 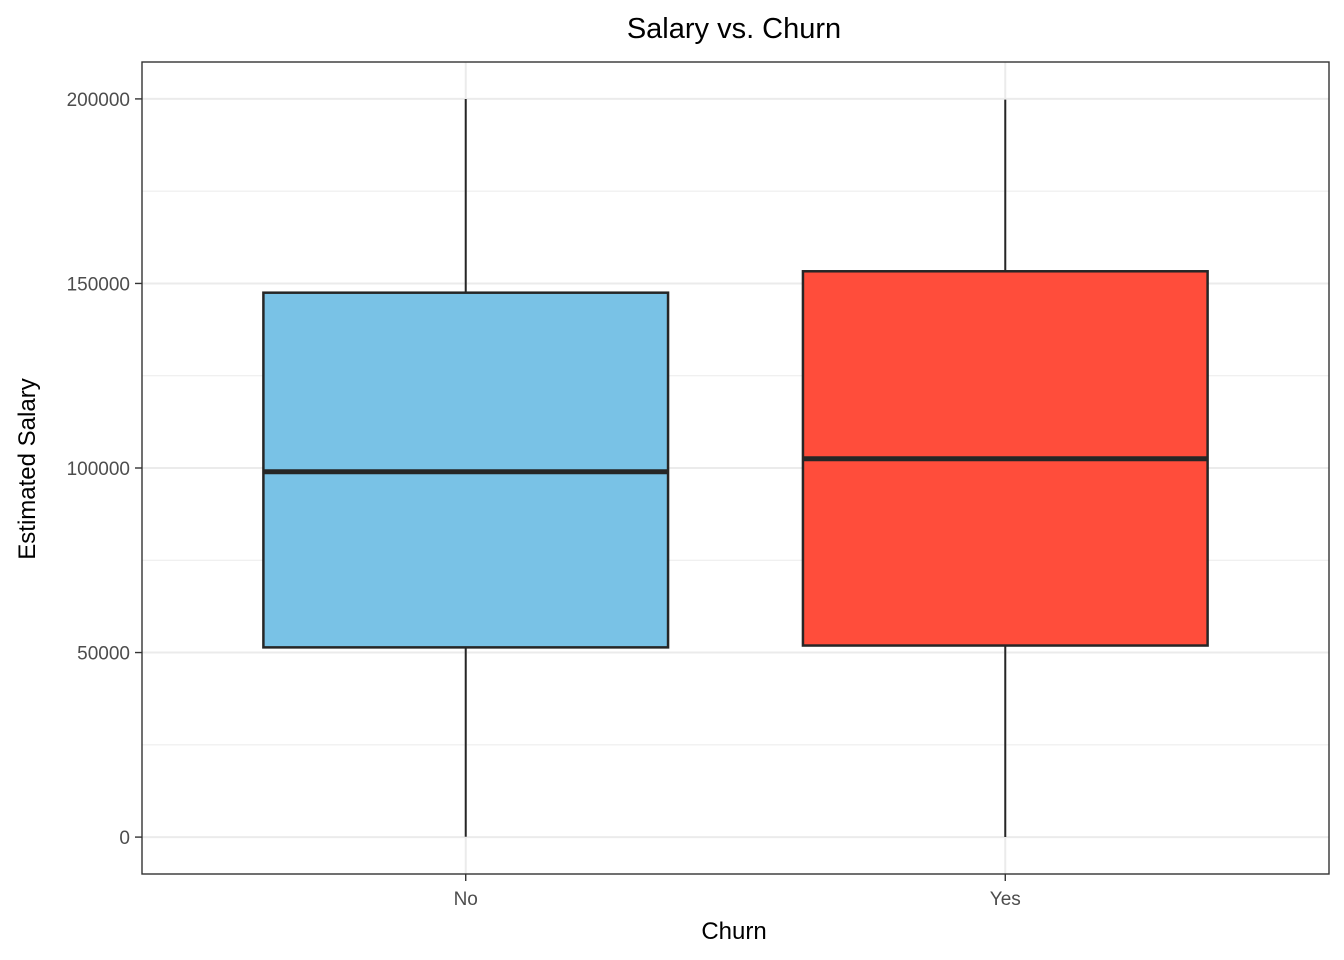 What do you see at coordinates (103, 654) in the screenshot?
I see `y-tick-label: 50000` at bounding box center [103, 654].